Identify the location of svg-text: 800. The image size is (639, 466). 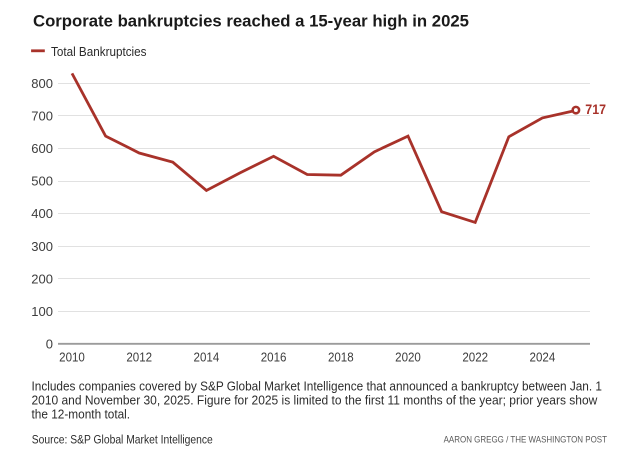
(42, 83).